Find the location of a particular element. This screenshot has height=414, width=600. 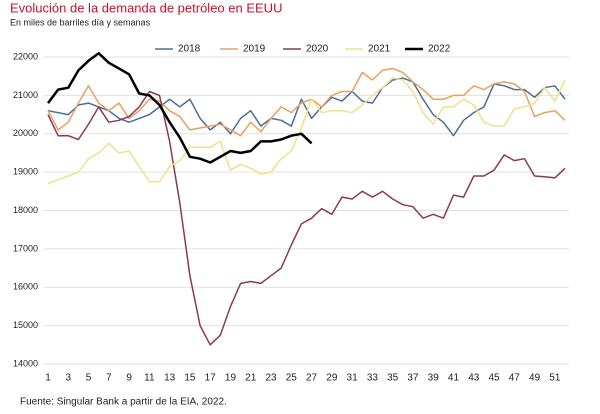

x-tick-label: 11 is located at coordinates (149, 378).